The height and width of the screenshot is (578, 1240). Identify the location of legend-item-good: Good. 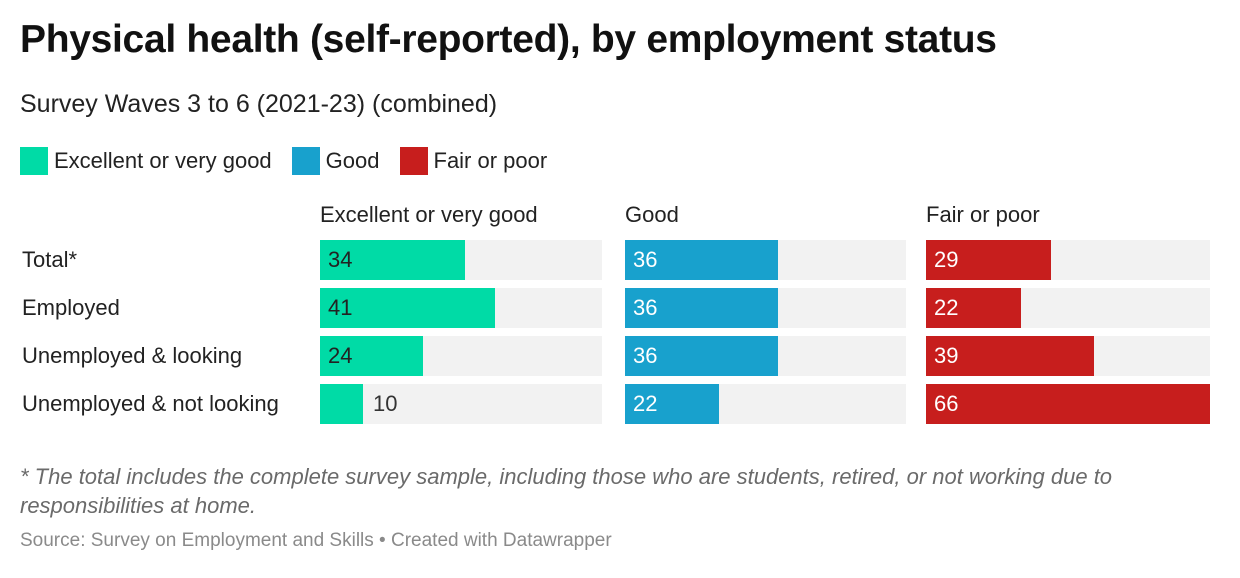
(335, 161).